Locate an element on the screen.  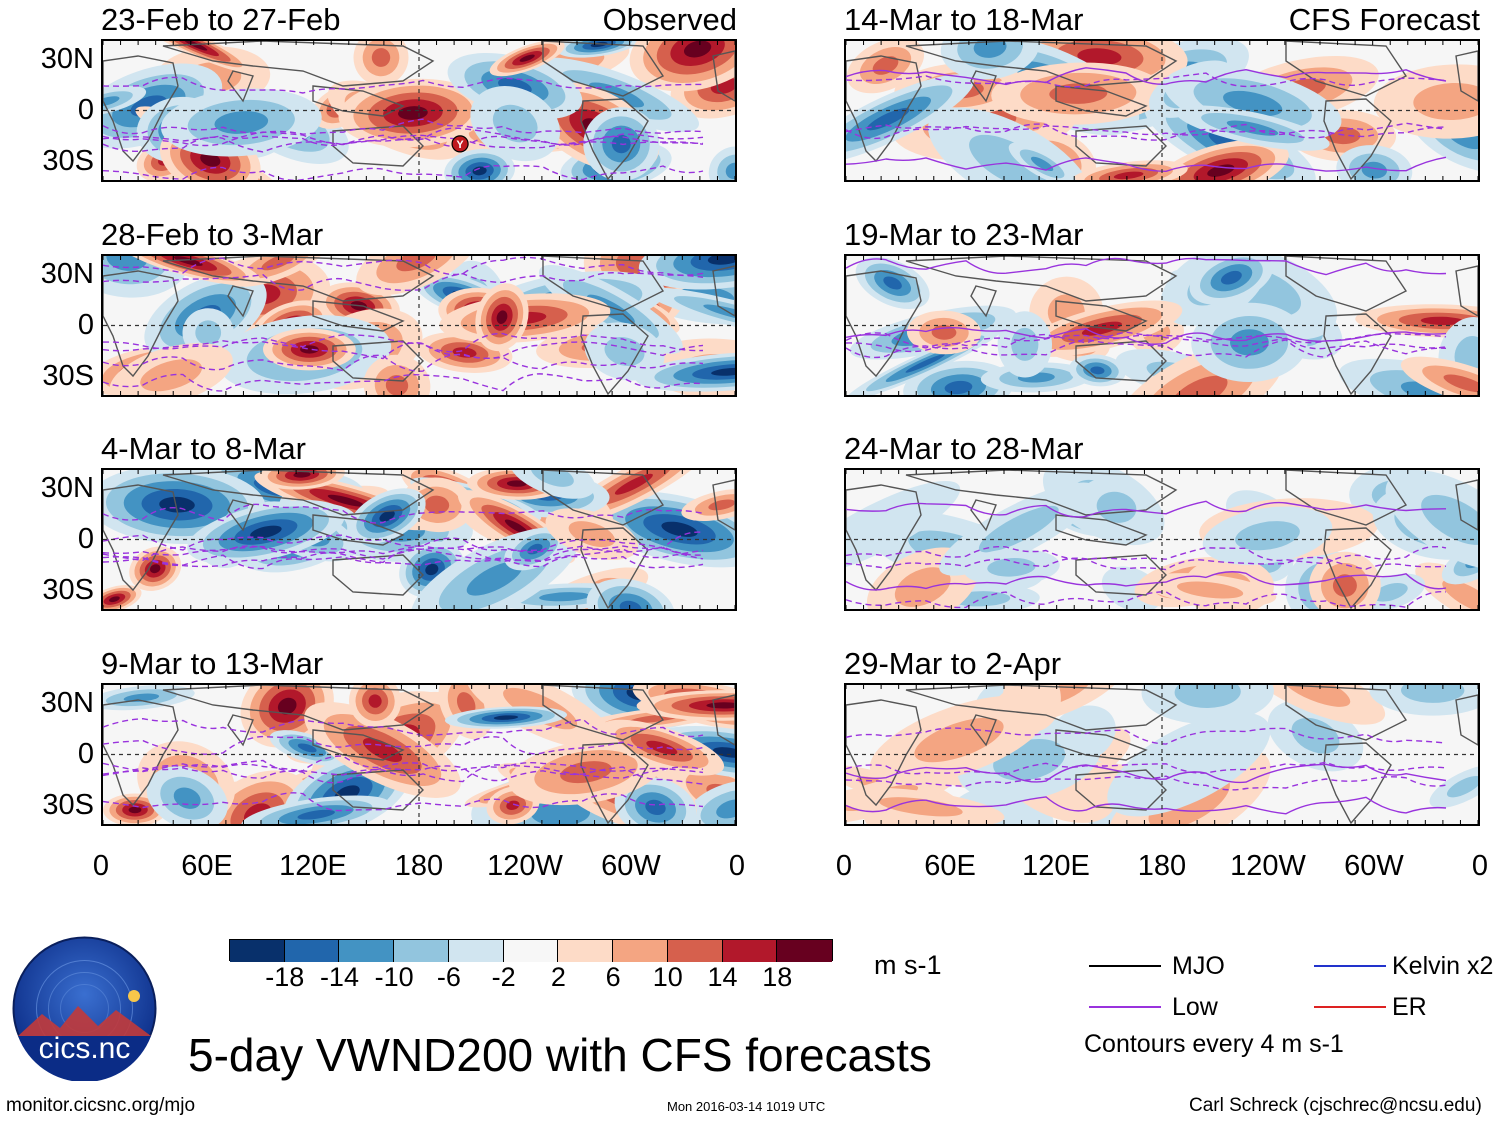
footer-url: monitor.cicsnc.org/mjo is located at coordinates (101, 1105).